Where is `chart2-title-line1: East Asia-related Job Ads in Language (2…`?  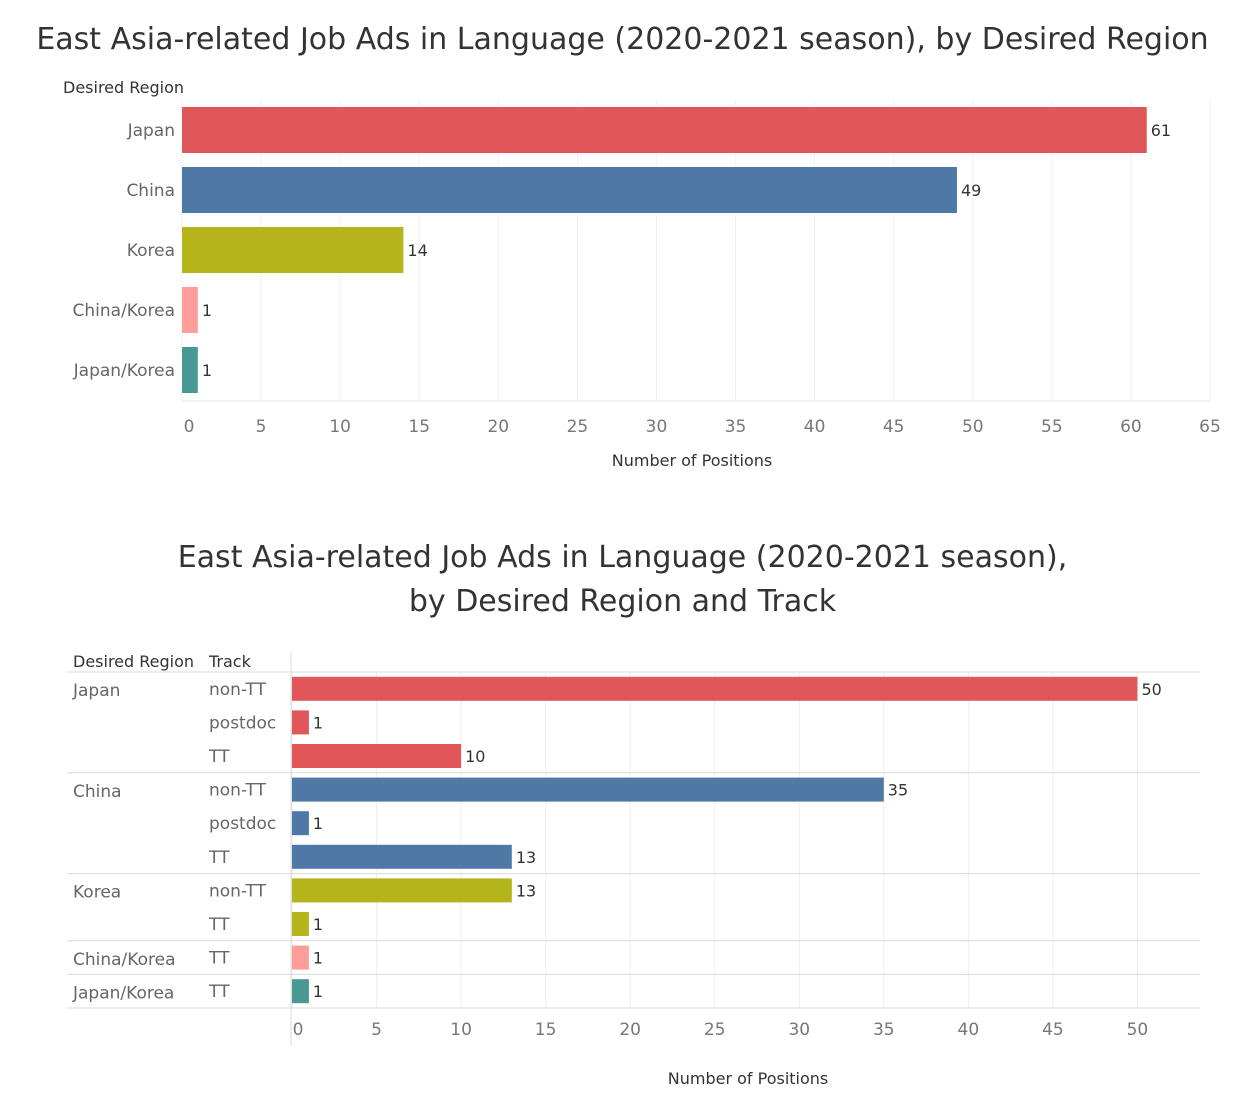 chart2-title-line1: East Asia-related Job Ads in Language (2… is located at coordinates (622, 557).